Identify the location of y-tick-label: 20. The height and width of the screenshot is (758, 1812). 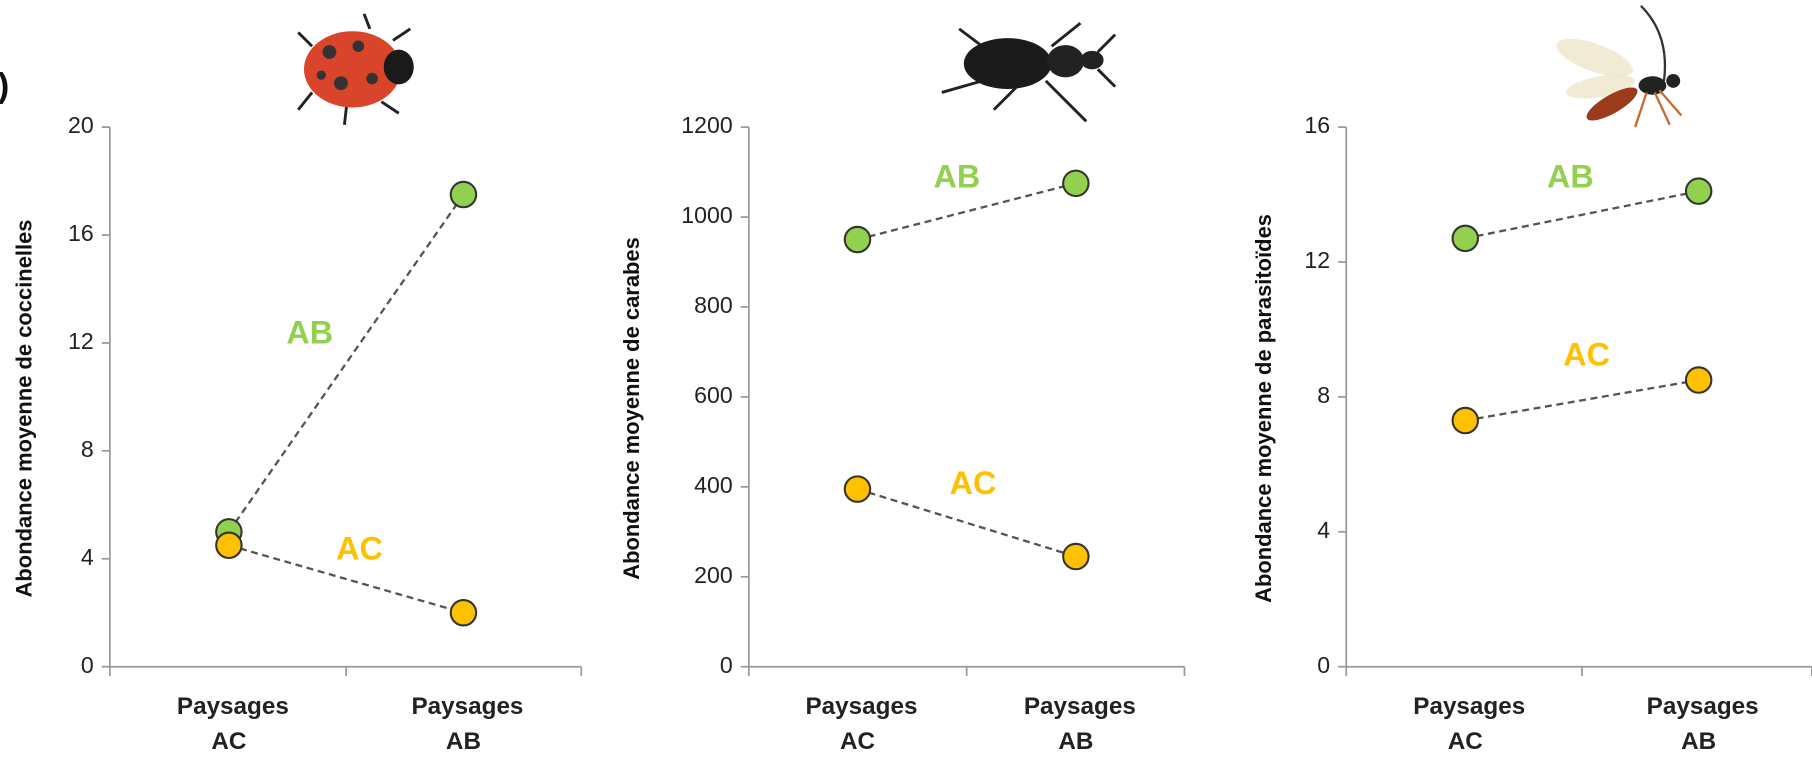
(81, 125).